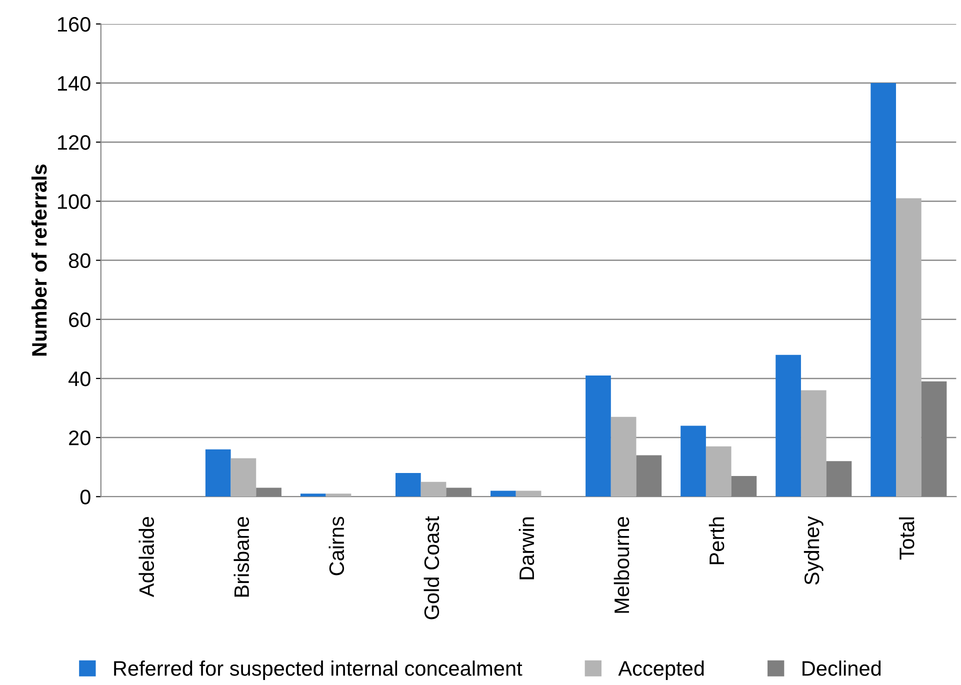 Image resolution: width=961 pixels, height=685 pixels. What do you see at coordinates (336, 546) in the screenshot?
I see `x-tick-label: Cairns` at bounding box center [336, 546].